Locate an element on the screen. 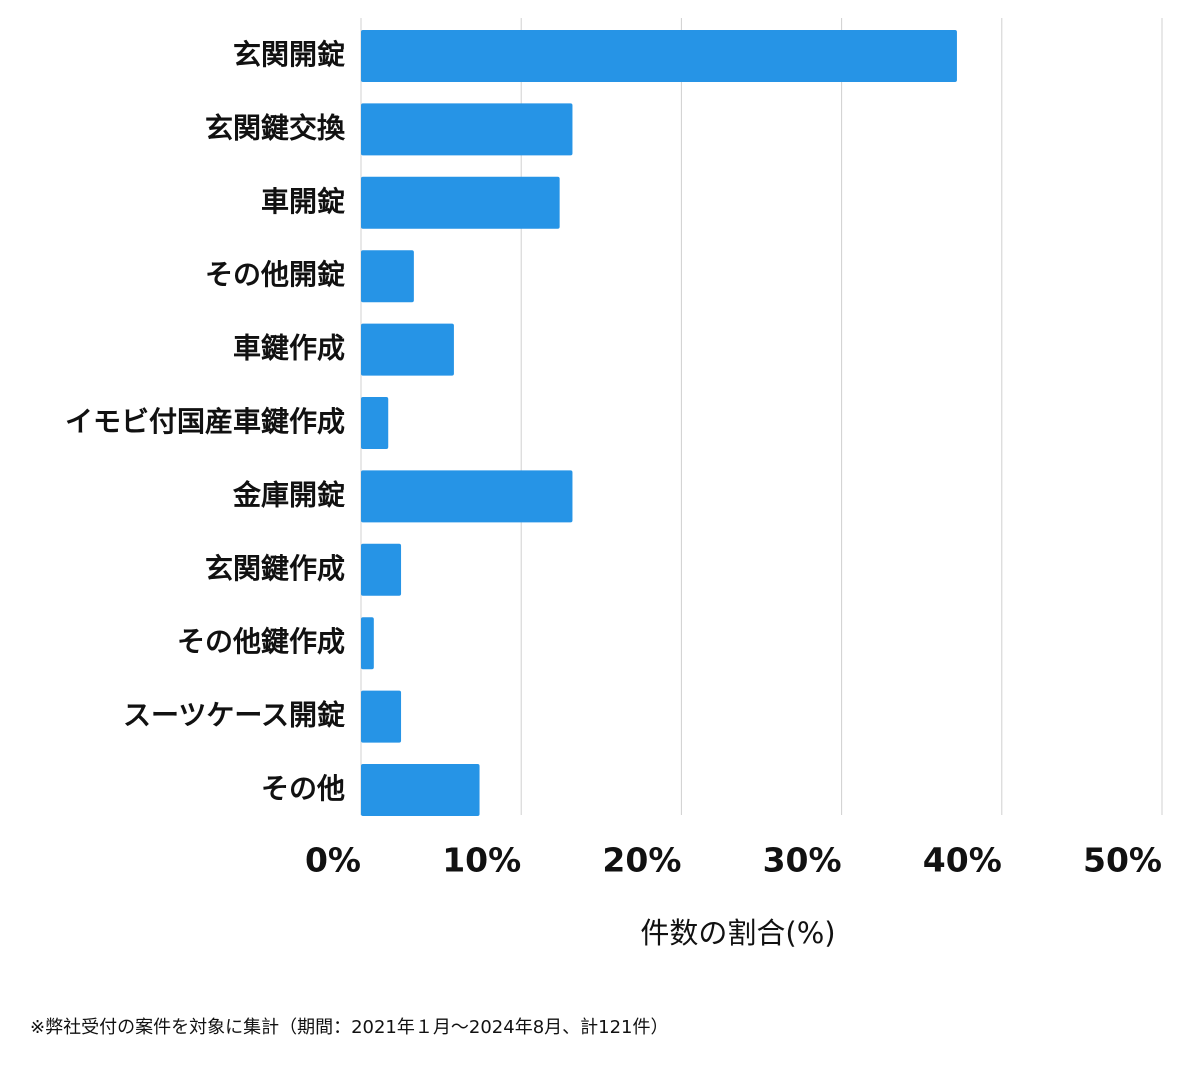  y-tick-label: 玄関開錠 is located at coordinates (289, 54).